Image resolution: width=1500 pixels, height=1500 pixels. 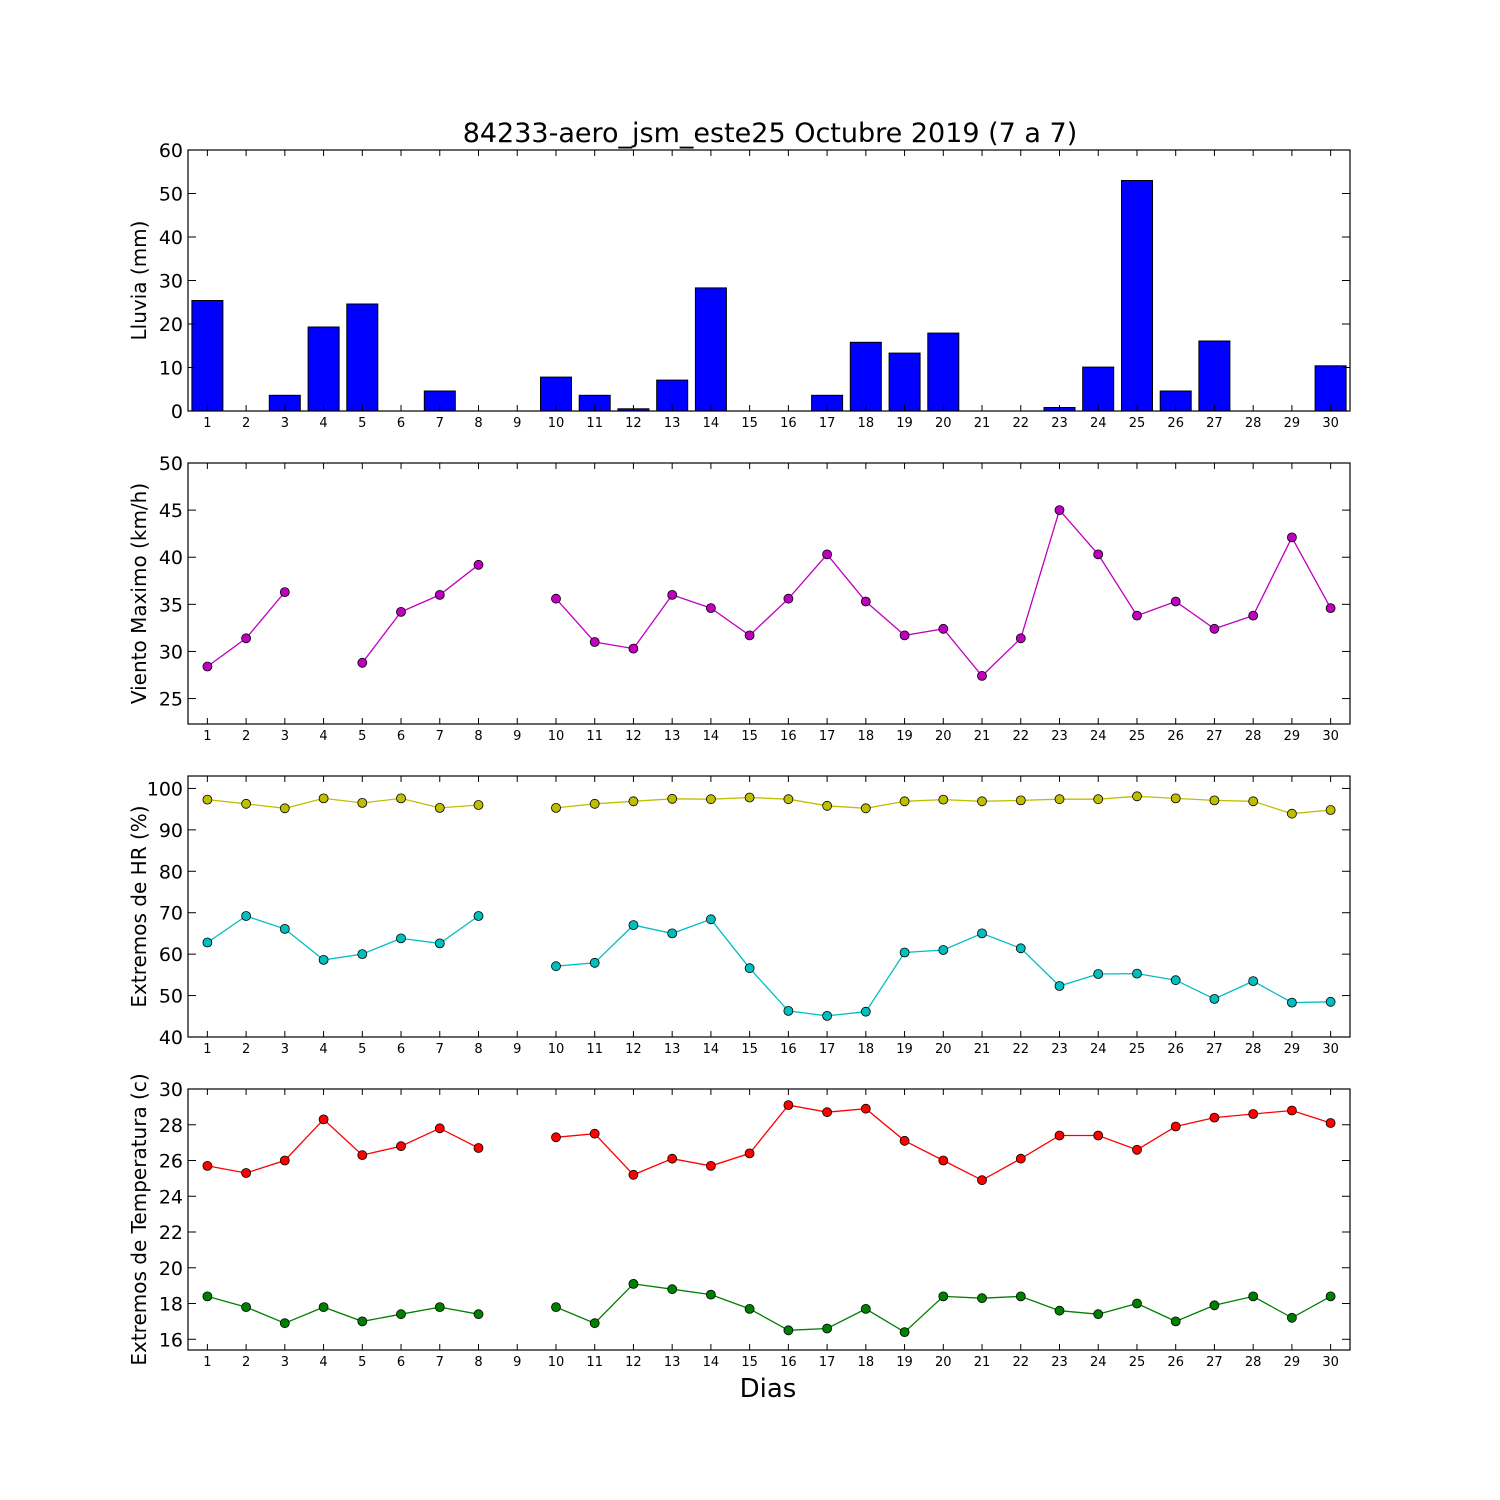 What do you see at coordinates (1214, 1049) in the screenshot?
I see `x-tick-label-hr-27: 27` at bounding box center [1214, 1049].